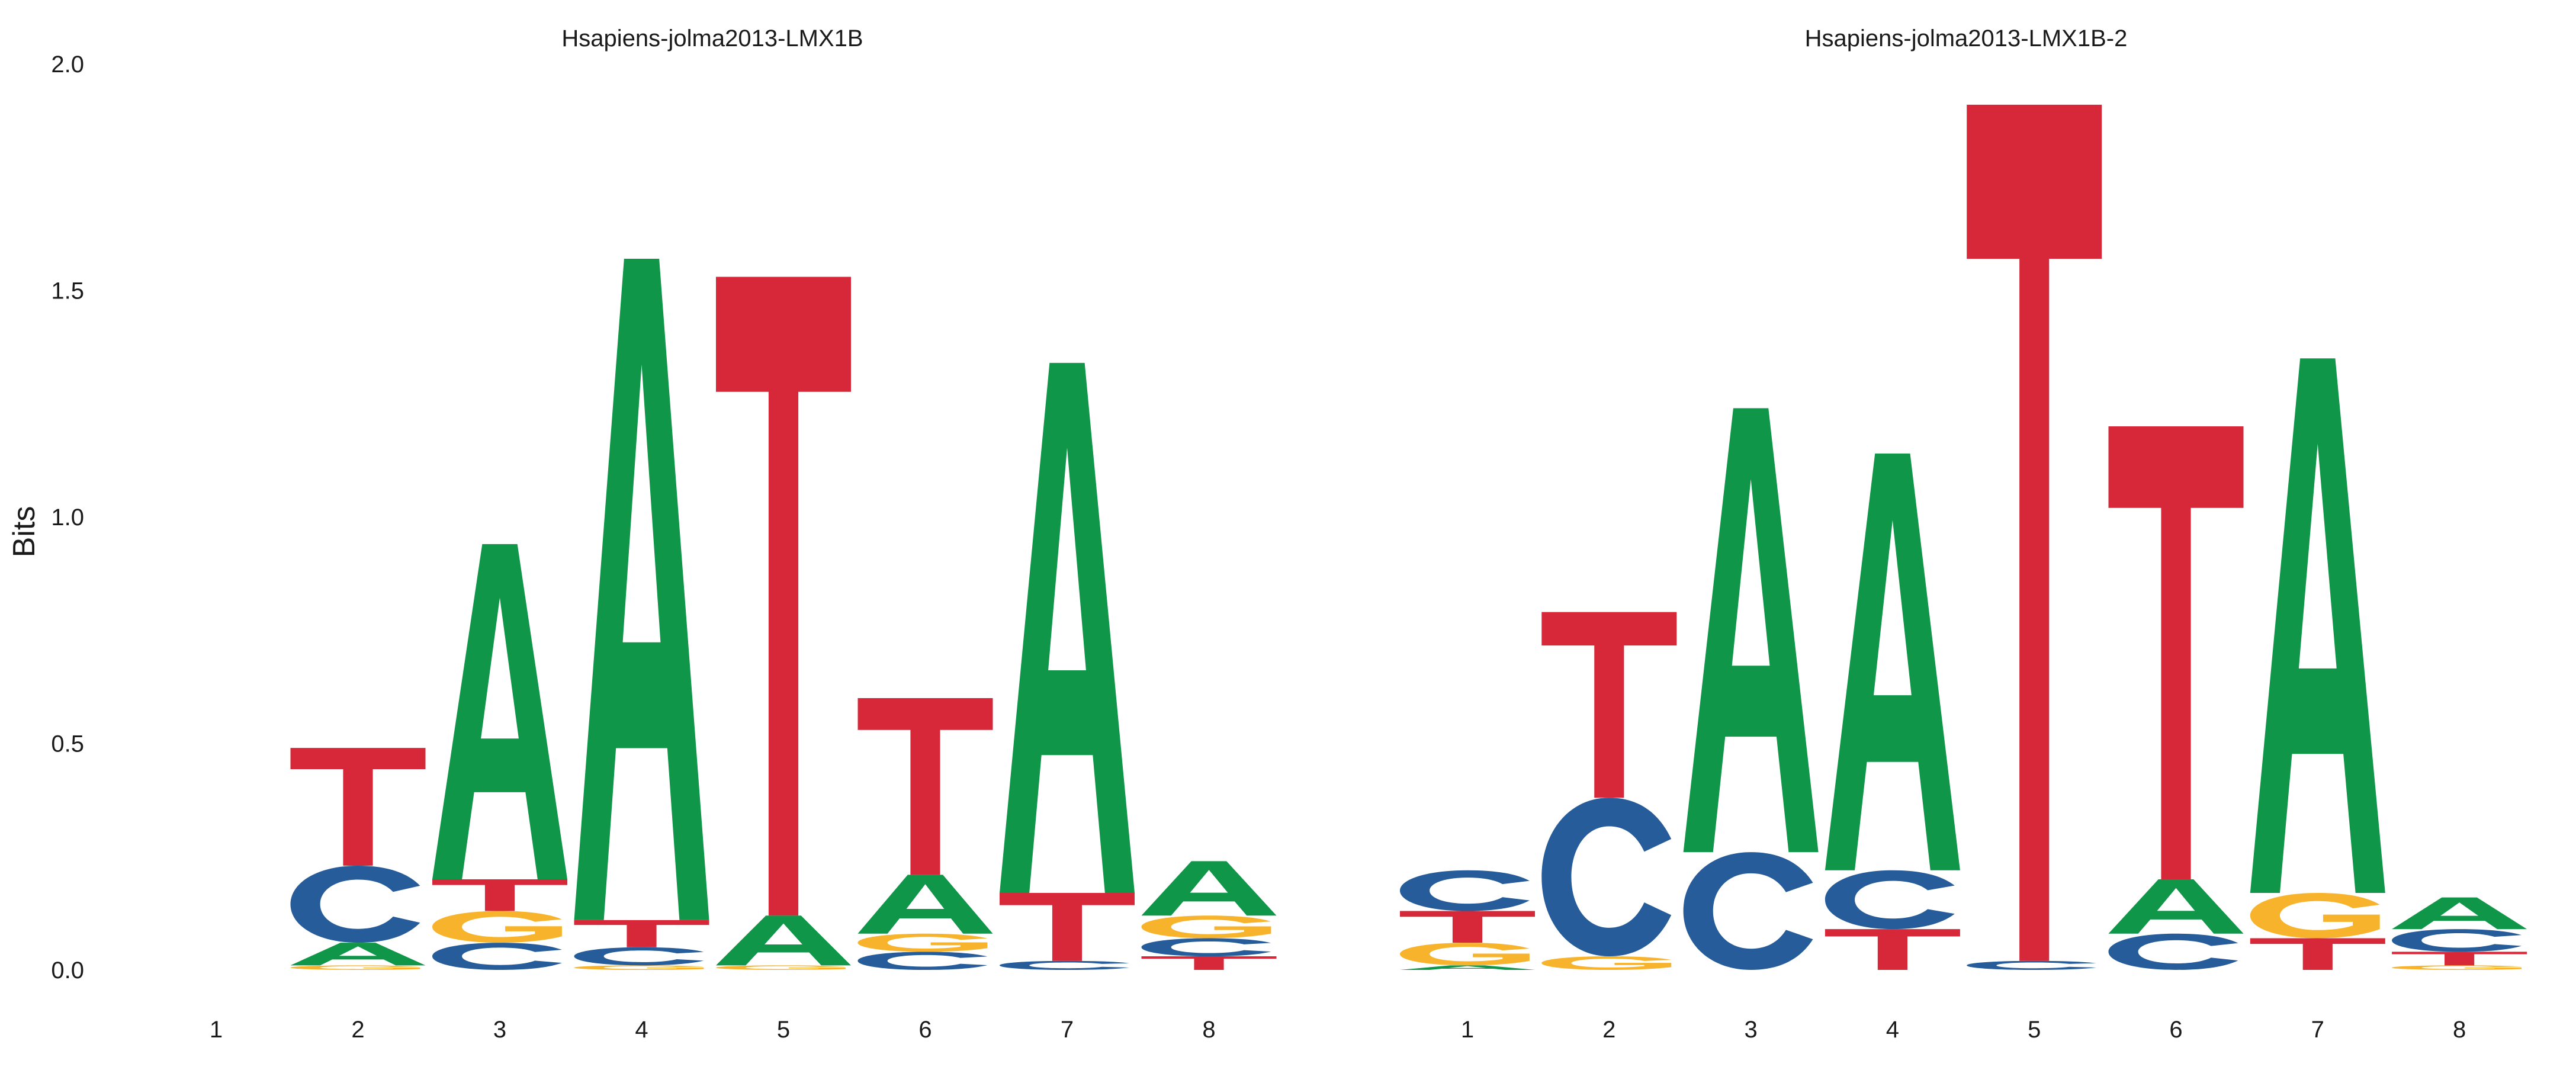 The height and width of the screenshot is (1083, 2576). I want to click on y-axis: 0.0 0.5 1.0 1.5 2.0, so click(67, 518).